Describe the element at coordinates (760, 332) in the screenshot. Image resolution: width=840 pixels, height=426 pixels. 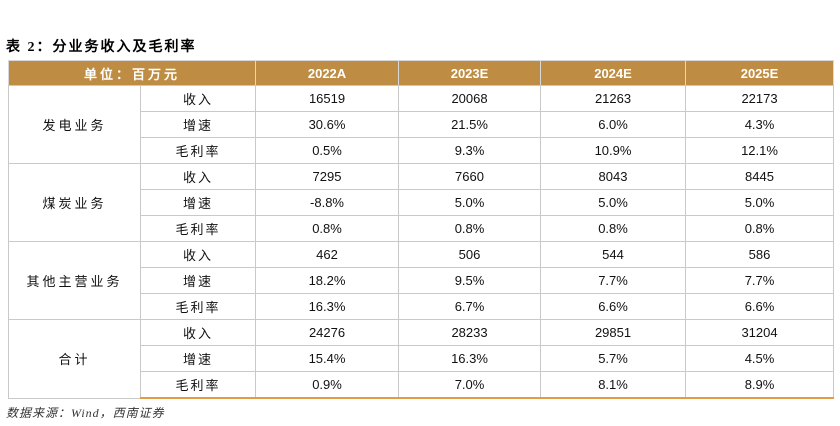
I see `cell-value: 31204` at that location.